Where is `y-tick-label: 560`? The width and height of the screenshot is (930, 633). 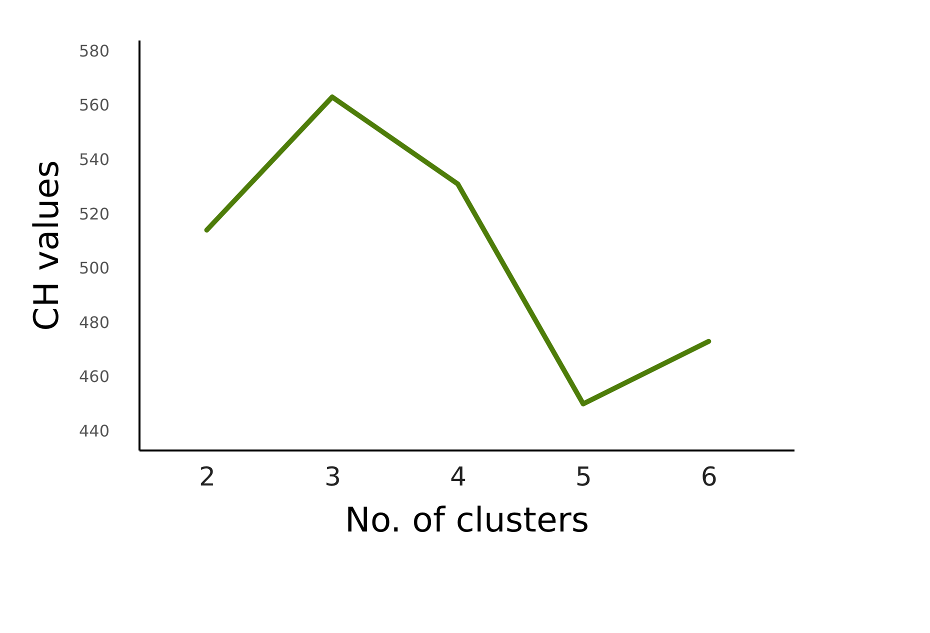 y-tick-label: 560 is located at coordinates (94, 105).